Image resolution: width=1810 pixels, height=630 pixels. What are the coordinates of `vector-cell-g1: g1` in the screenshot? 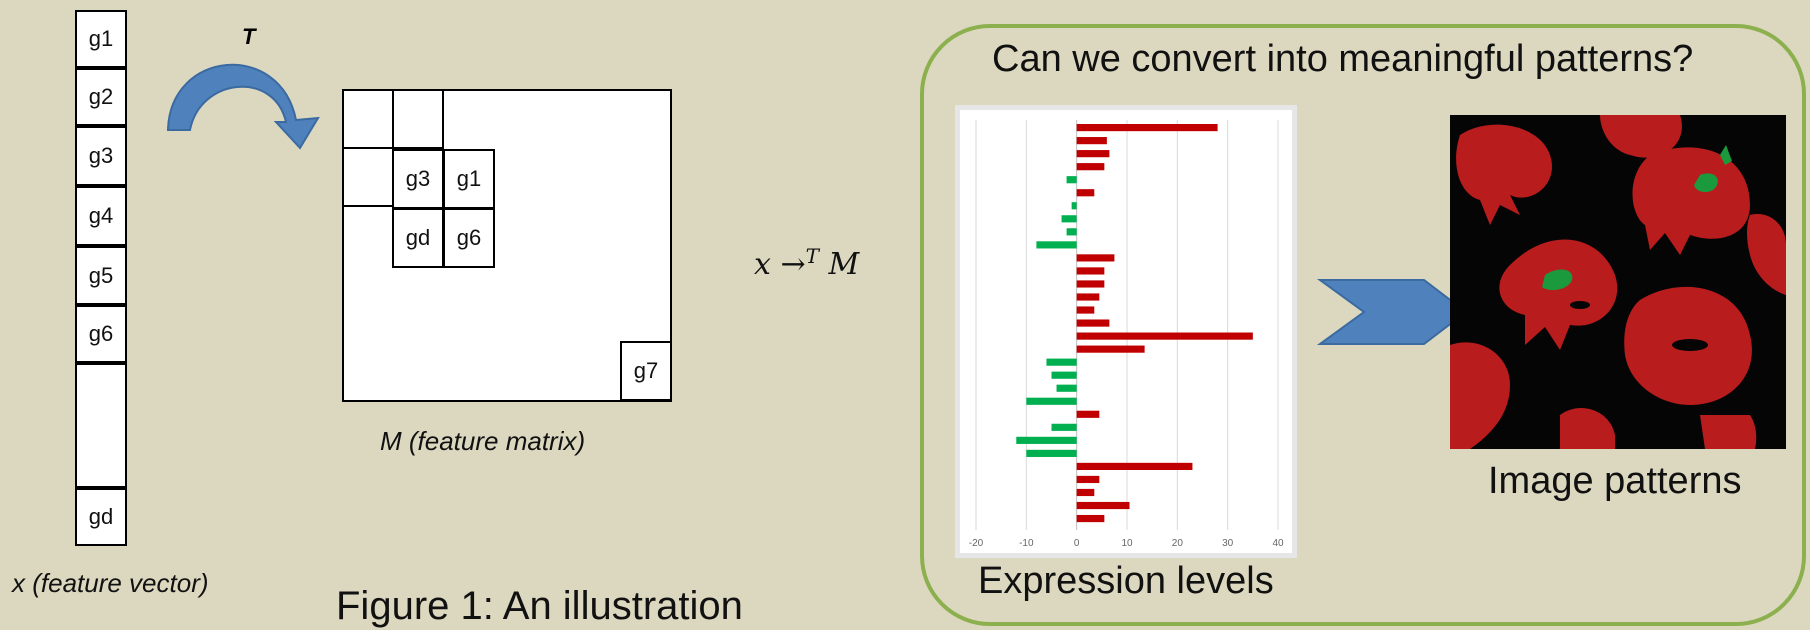 It's located at (101, 39).